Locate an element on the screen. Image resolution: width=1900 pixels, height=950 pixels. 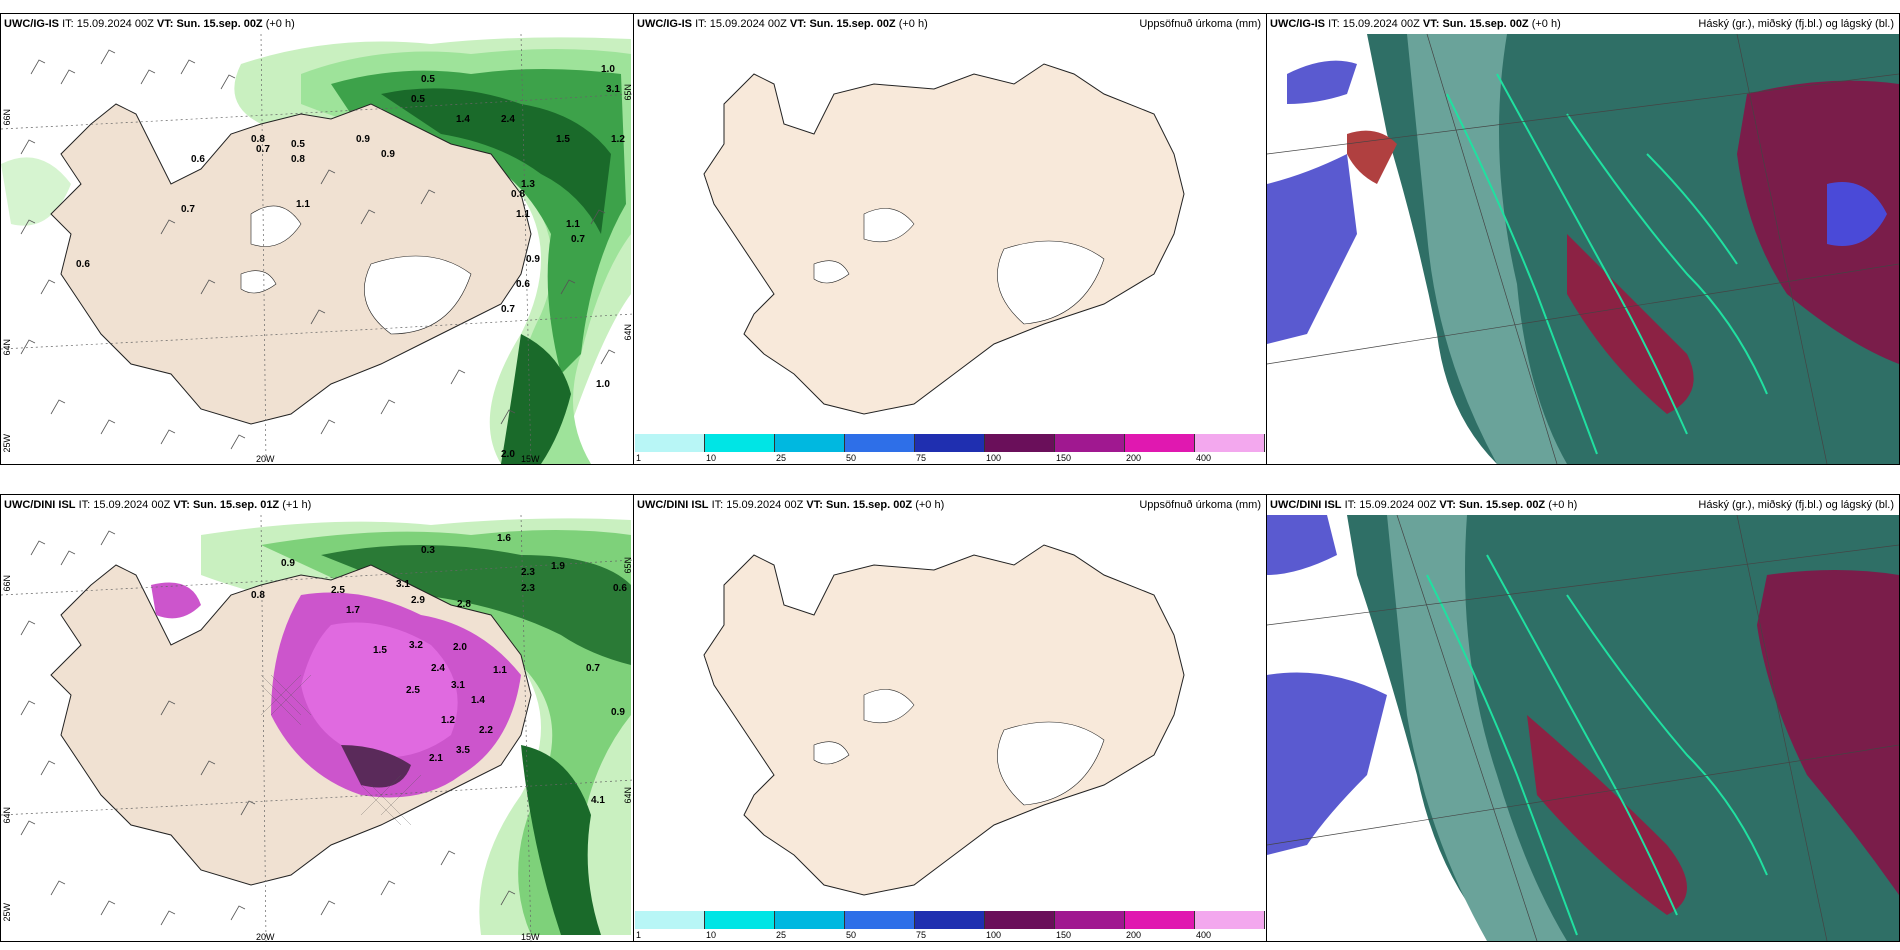
lat-label: 66N is located at coordinates (7, 583).